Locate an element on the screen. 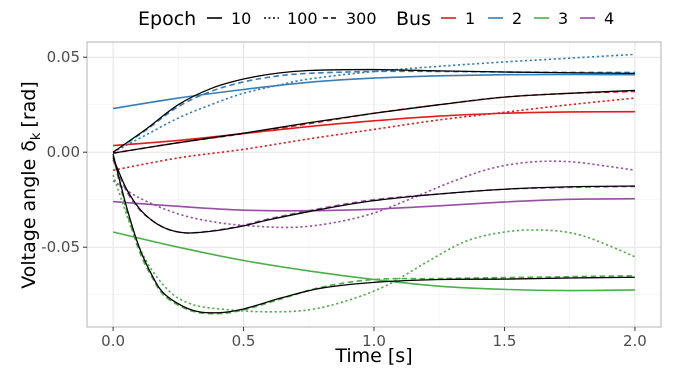 The height and width of the screenshot is (370, 673). x-tick-label: 0.5 is located at coordinates (244, 341).